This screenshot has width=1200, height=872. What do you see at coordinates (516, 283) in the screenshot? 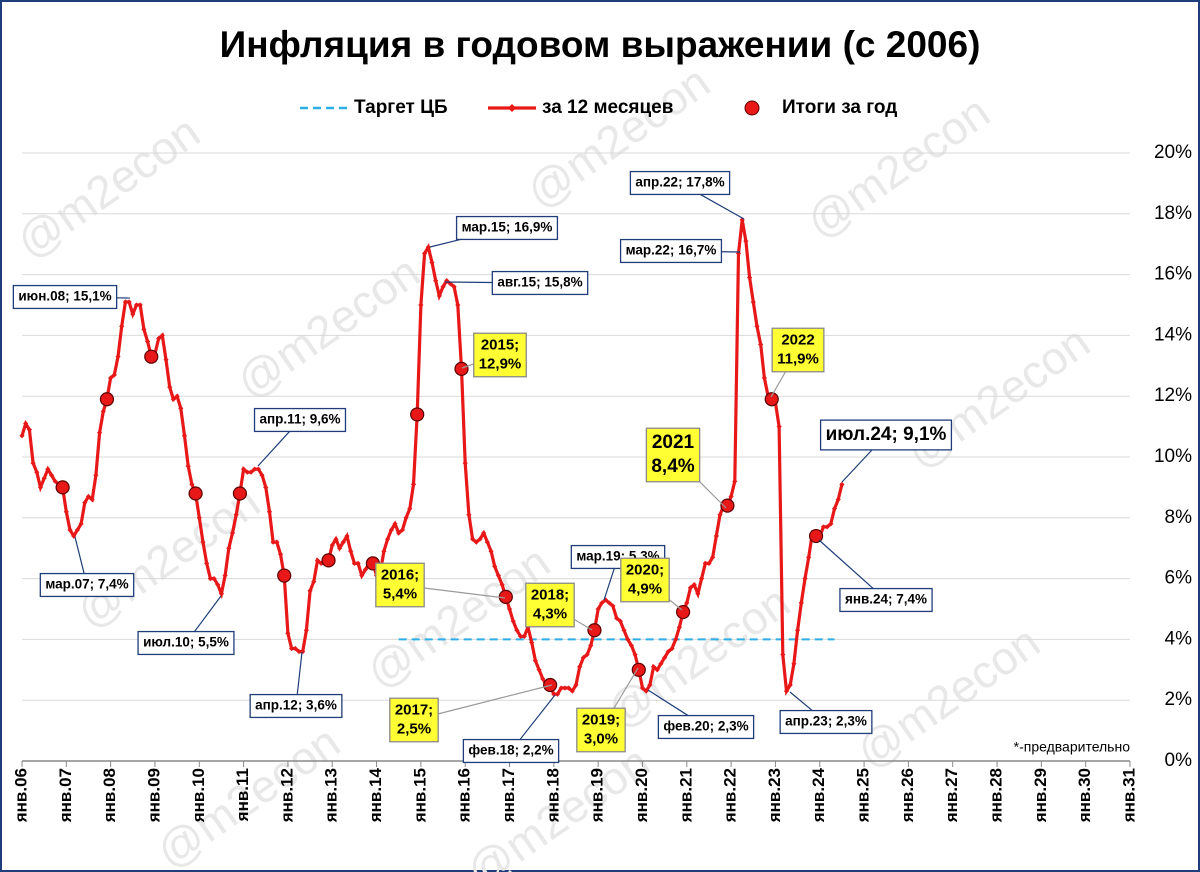
I see `annotation: авг.15; 15,8%` at bounding box center [516, 283].